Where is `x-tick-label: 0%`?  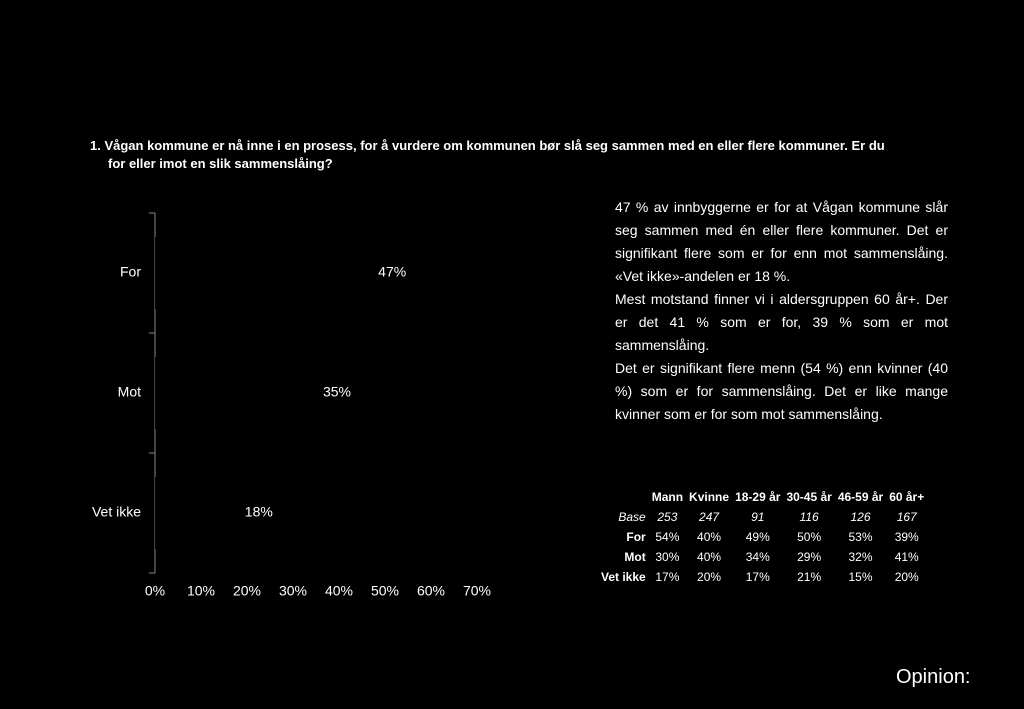
x-tick-label: 0% is located at coordinates (155, 591).